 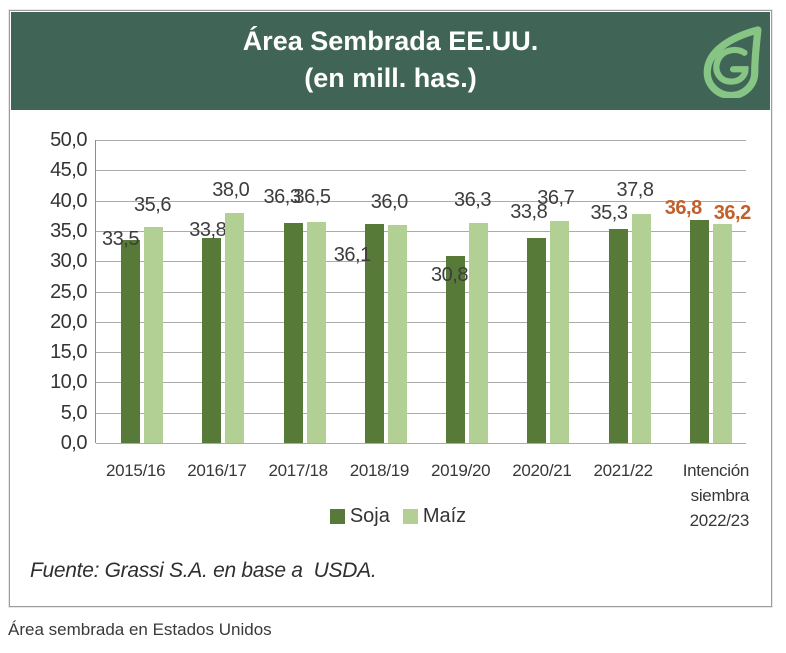 I want to click on x-axis-label-4: 2019/20, so click(x=460, y=470).